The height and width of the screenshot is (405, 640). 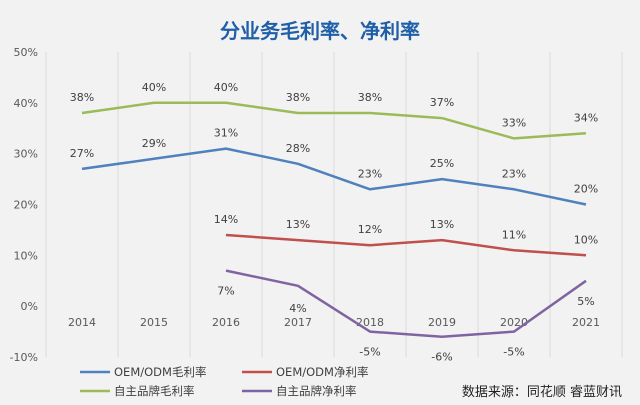 I want to click on data-label: 11%, so click(x=514, y=234).